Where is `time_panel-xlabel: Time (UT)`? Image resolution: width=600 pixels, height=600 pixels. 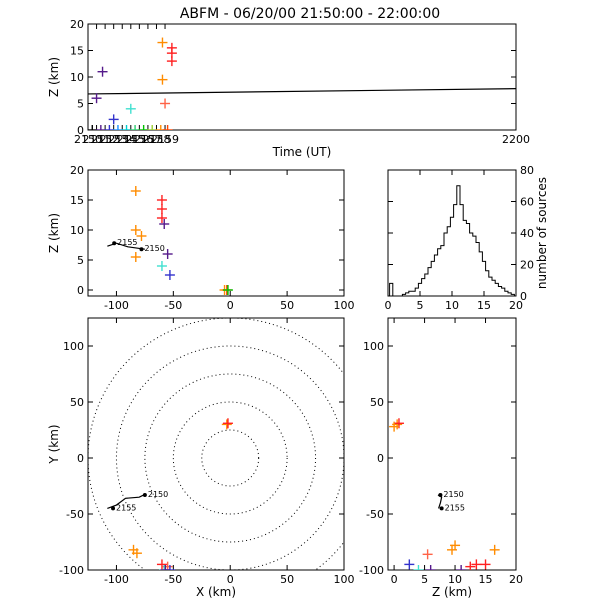
time_panel-xlabel: Time (UT) is located at coordinates (302, 152).